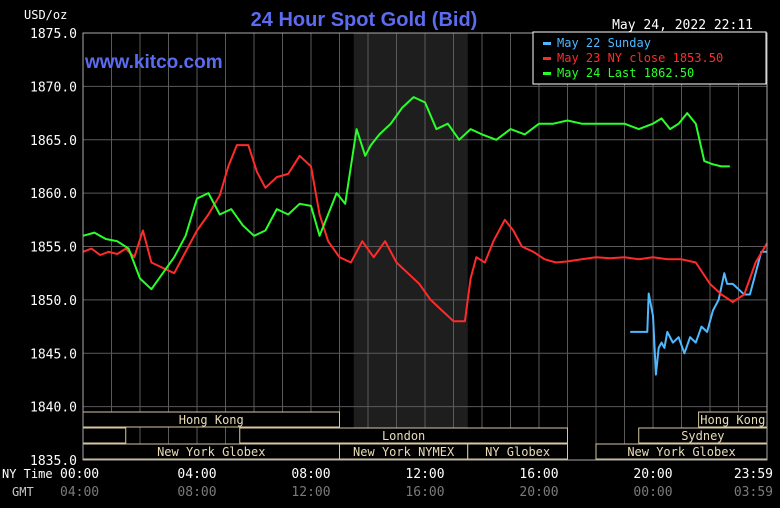 Image resolution: width=780 pixels, height=508 pixels. I want to click on x-tick-label-gmt: 16:00, so click(424, 492).